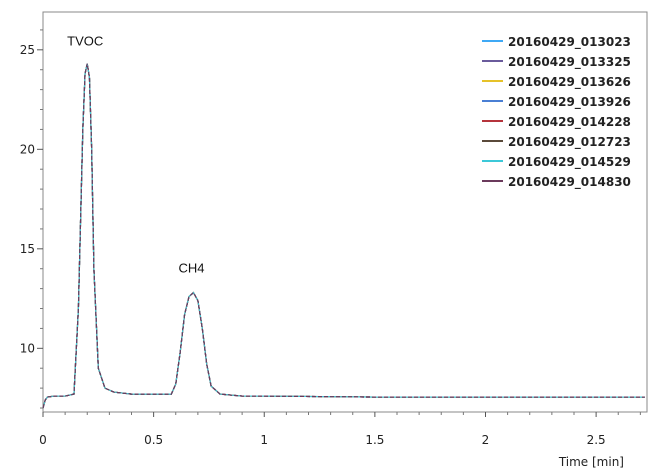 The image size is (654, 471). What do you see at coordinates (374, 440) in the screenshot?
I see `x-tick-label: 1.5` at bounding box center [374, 440].